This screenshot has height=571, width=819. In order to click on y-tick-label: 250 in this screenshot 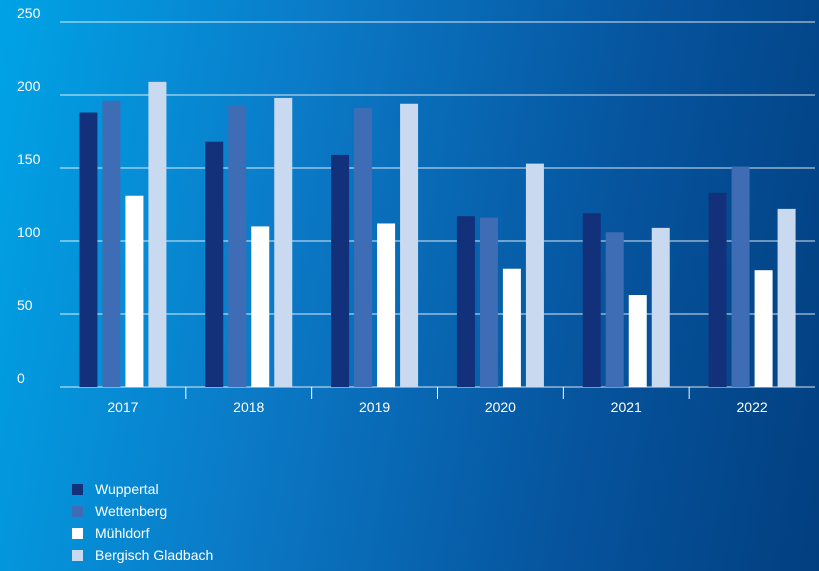, I will do `click(29, 13)`.